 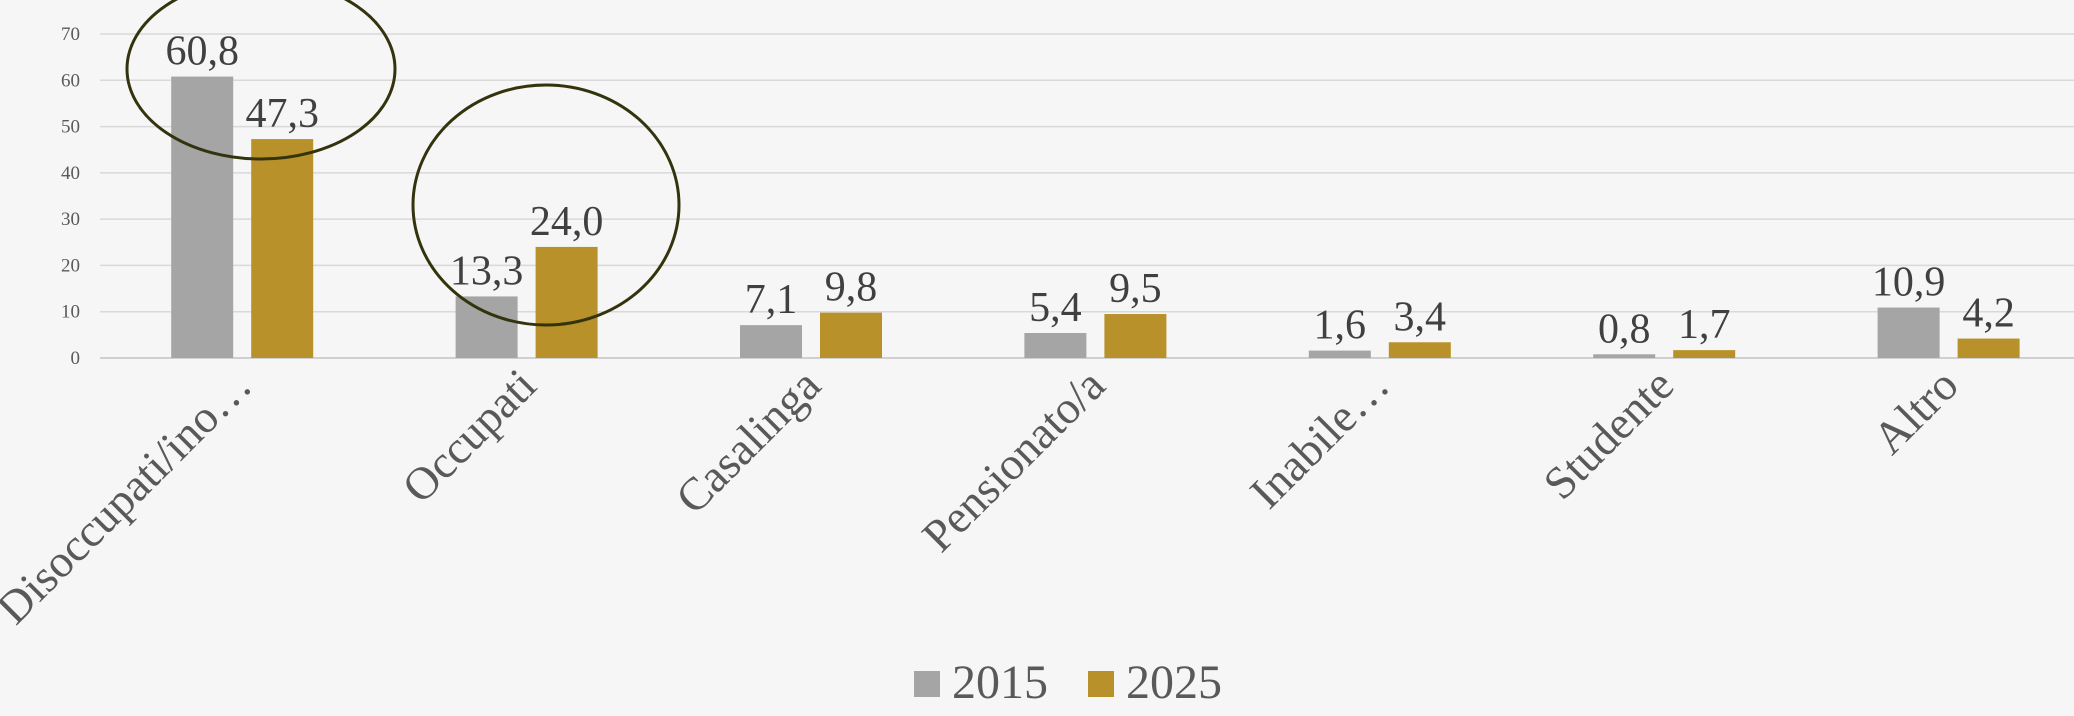 What do you see at coordinates (282, 114) in the screenshot?
I see `data-label: 47,3` at bounding box center [282, 114].